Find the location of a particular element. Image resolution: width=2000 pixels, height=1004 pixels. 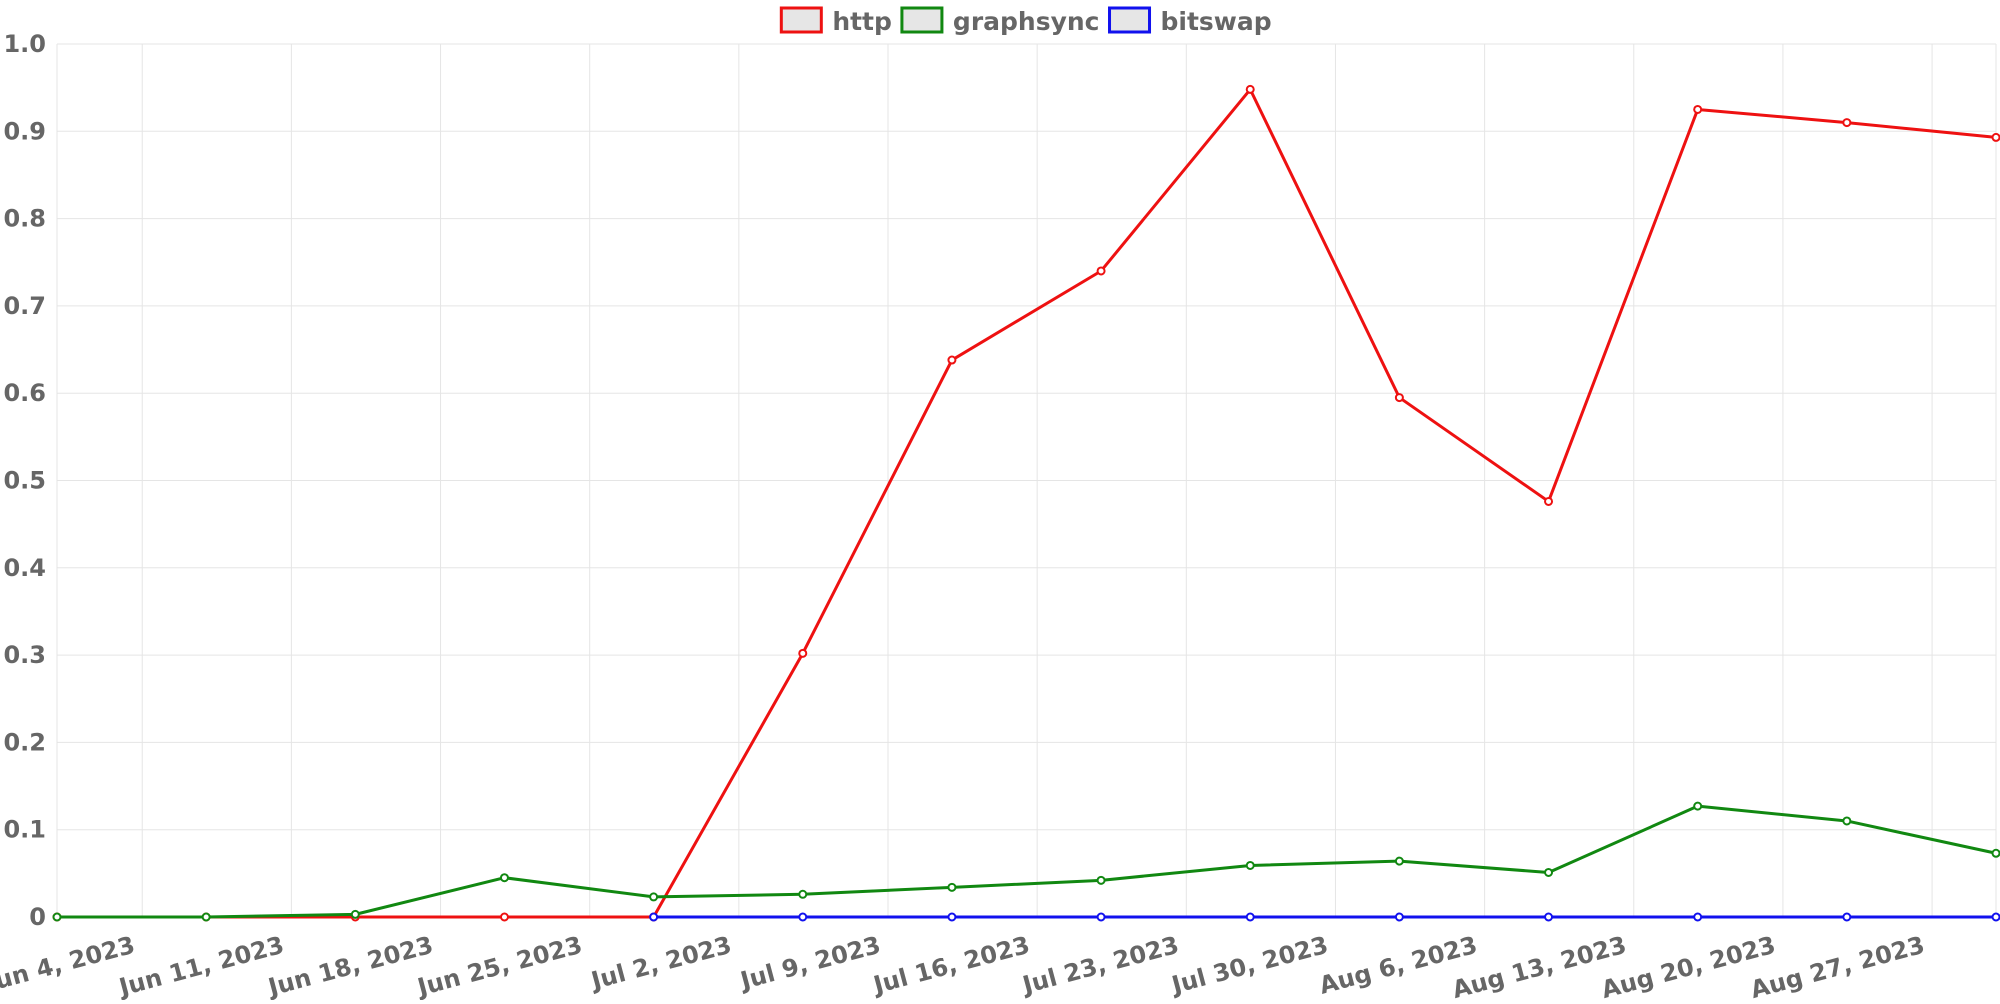

legend-item-http: http is located at coordinates (835, 21).